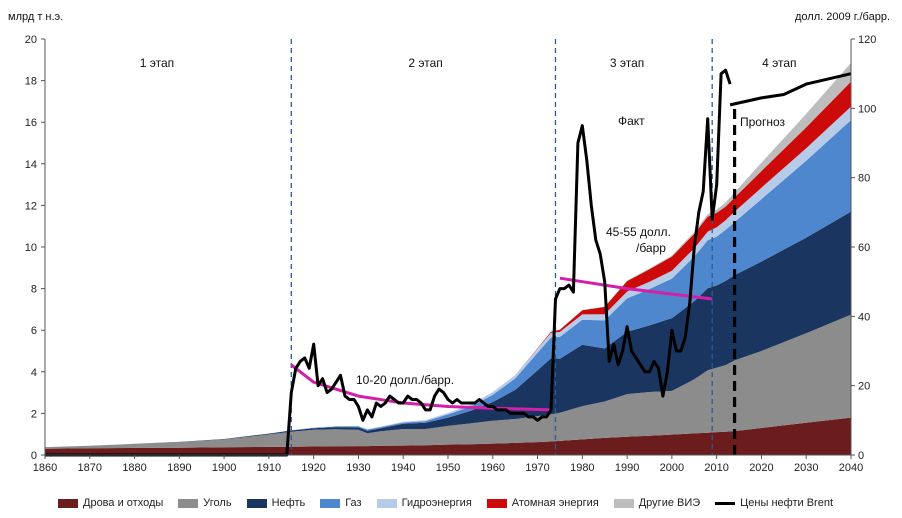 The width and height of the screenshot is (902, 518). What do you see at coordinates (627, 468) in the screenshot?
I see `x-tick-label: 1990` at bounding box center [627, 468].